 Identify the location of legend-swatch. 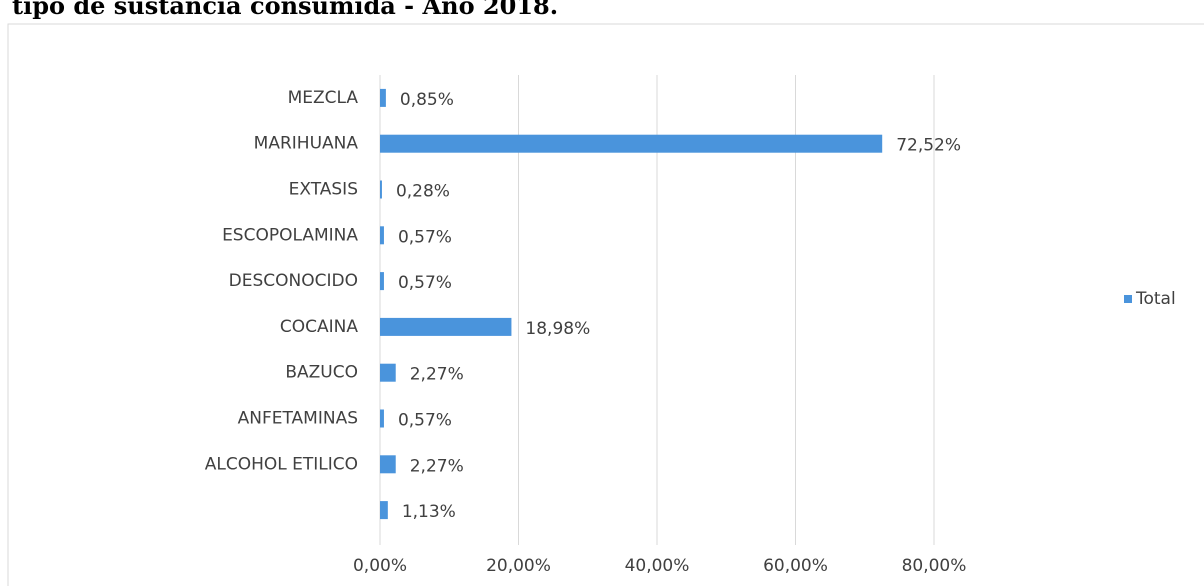
(1128, 299).